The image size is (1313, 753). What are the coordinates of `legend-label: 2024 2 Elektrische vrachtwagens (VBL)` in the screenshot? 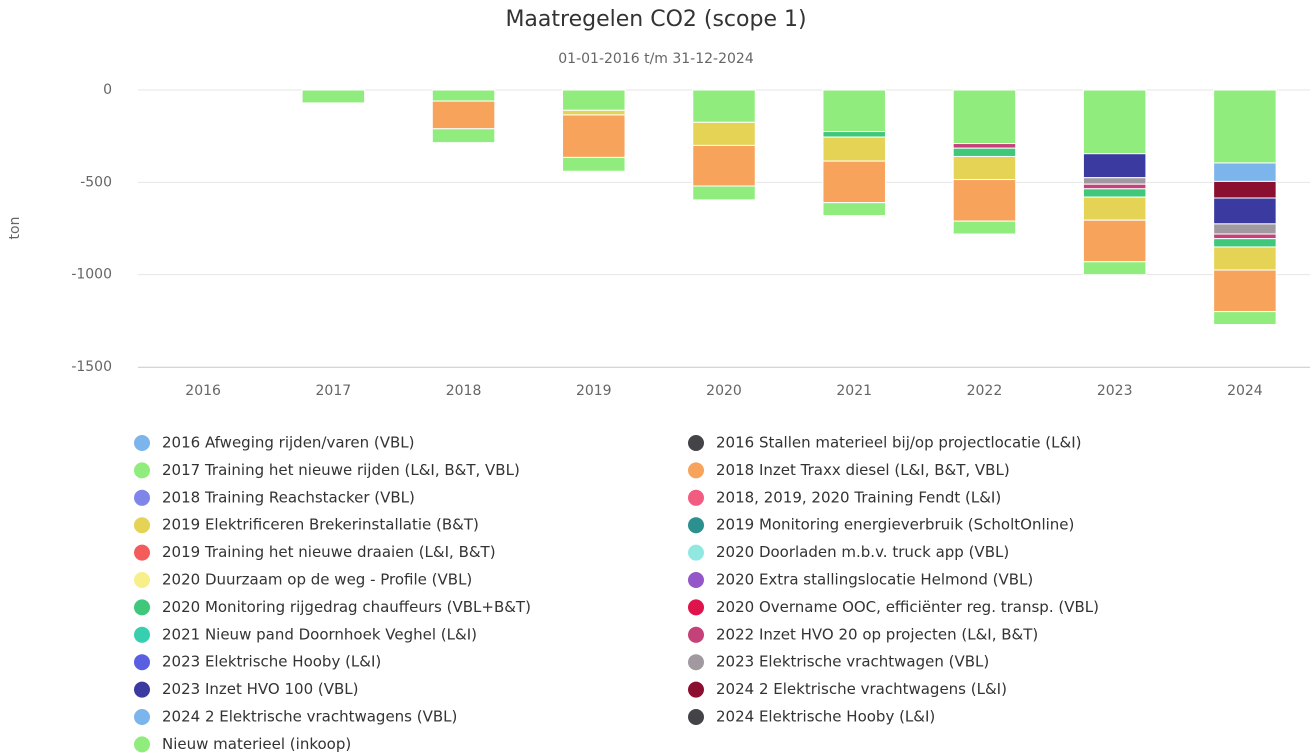 It's located at (309, 717).